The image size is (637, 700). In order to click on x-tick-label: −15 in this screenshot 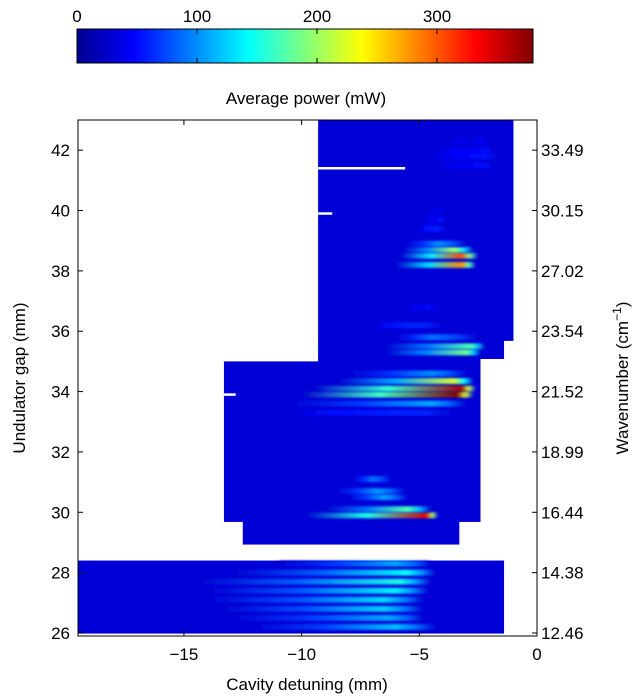, I will do `click(184, 654)`.